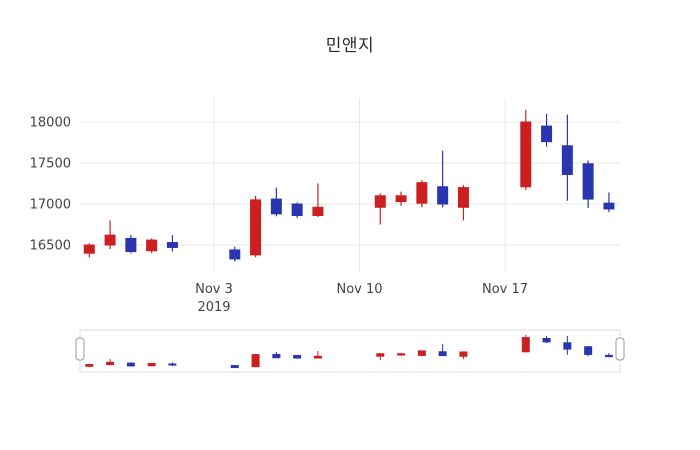  I want to click on x-tick-year-label: 2019, so click(213, 307).